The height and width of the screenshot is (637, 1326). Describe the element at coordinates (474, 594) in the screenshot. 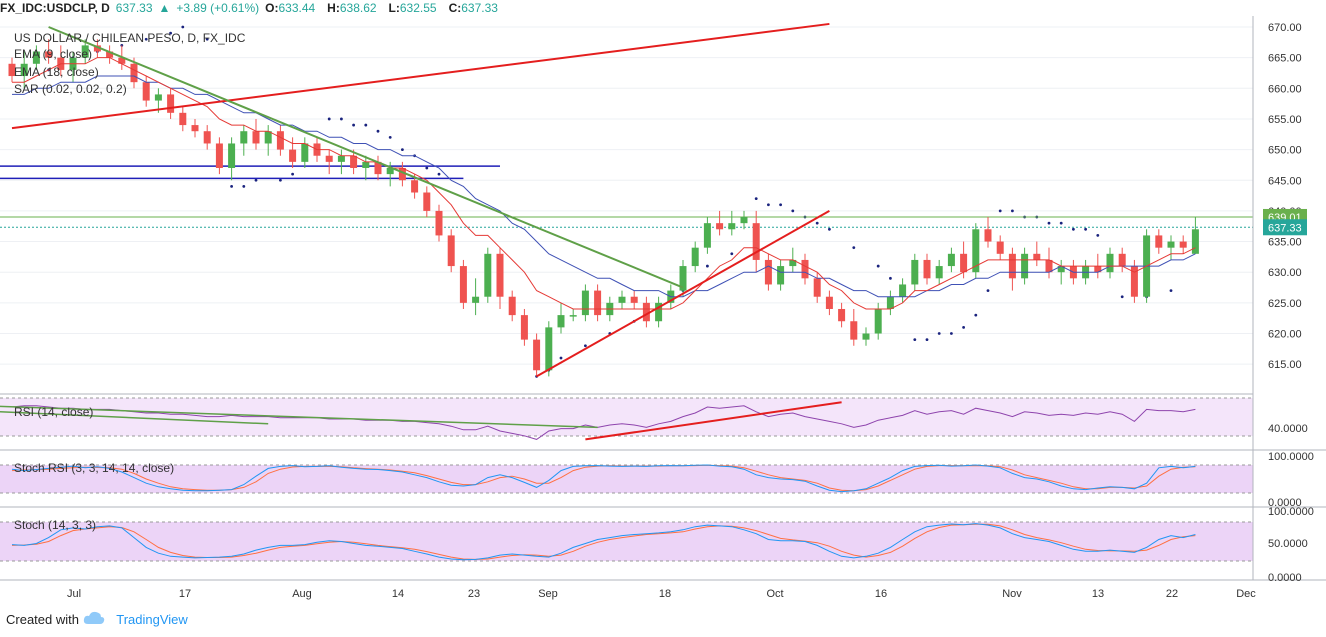

I see `time-tick-label: 23` at that location.